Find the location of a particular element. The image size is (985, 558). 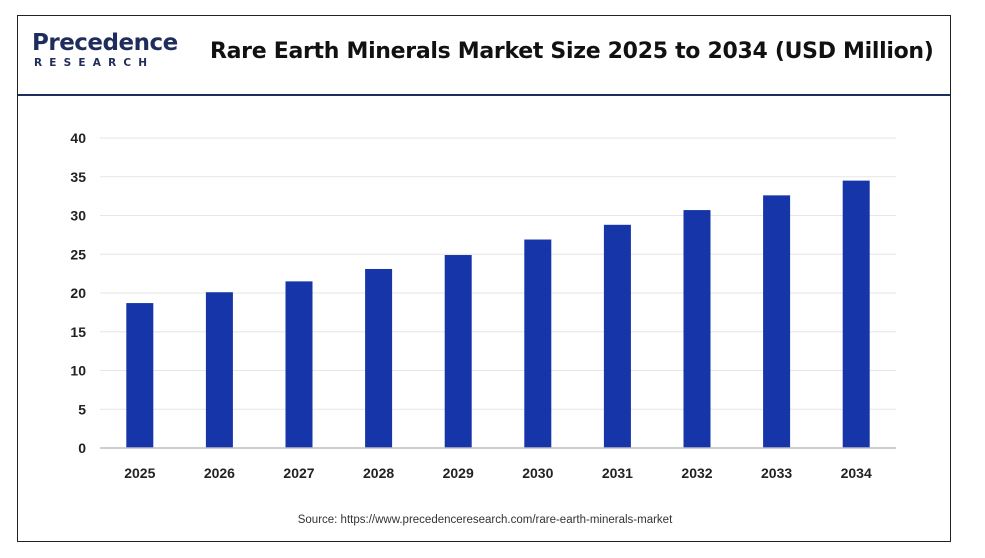

bar-2025 is located at coordinates (140, 375).